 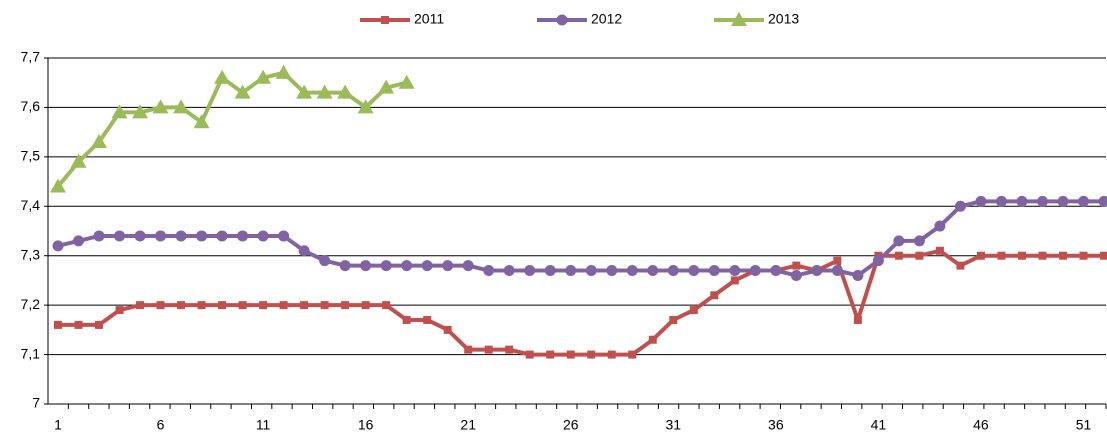 What do you see at coordinates (31, 353) in the screenshot?
I see `y-tick-label: 7,1` at bounding box center [31, 353].